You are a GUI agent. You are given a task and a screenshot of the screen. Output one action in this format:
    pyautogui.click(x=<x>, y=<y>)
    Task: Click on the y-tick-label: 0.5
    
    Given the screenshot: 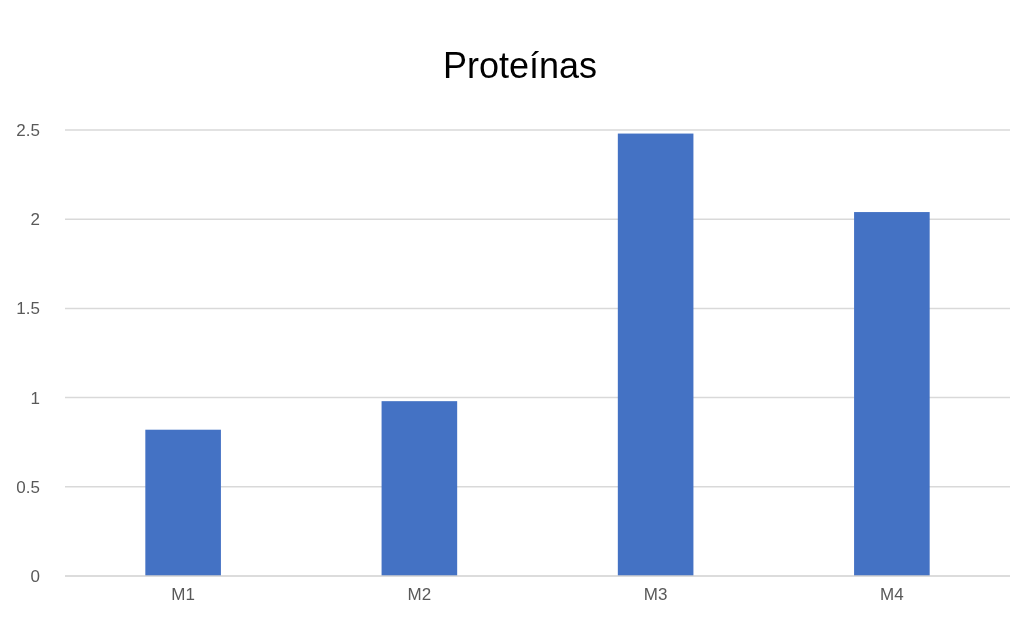 What is the action you would take?
    pyautogui.click(x=28, y=487)
    